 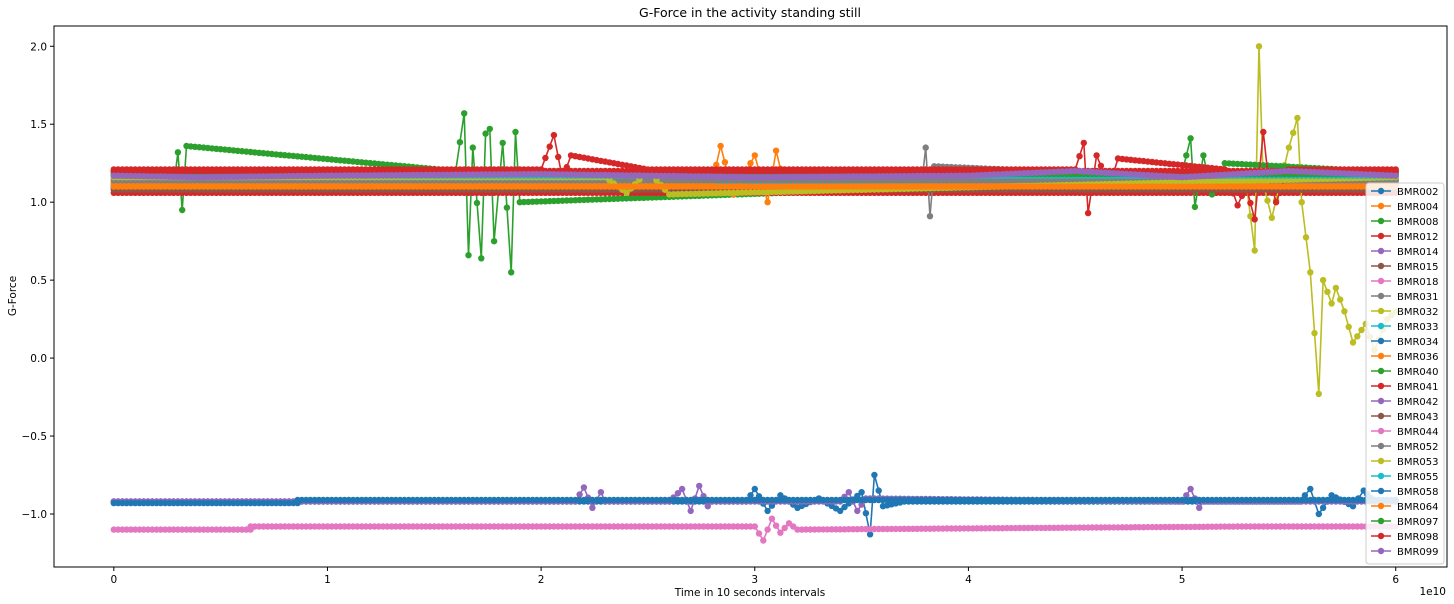 What do you see at coordinates (754, 529) in the screenshot?
I see `series-bmr044` at bounding box center [754, 529].